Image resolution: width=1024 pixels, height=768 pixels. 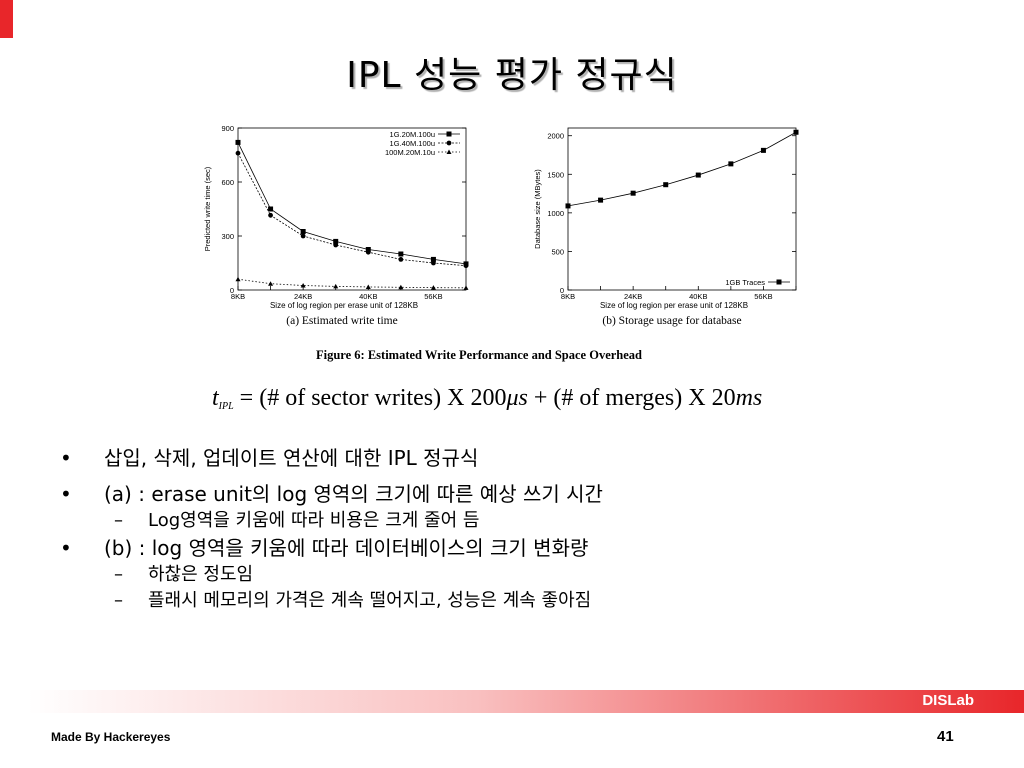 What do you see at coordinates (526, 701) in the screenshot?
I see `footer-bar: DISLab` at bounding box center [526, 701].